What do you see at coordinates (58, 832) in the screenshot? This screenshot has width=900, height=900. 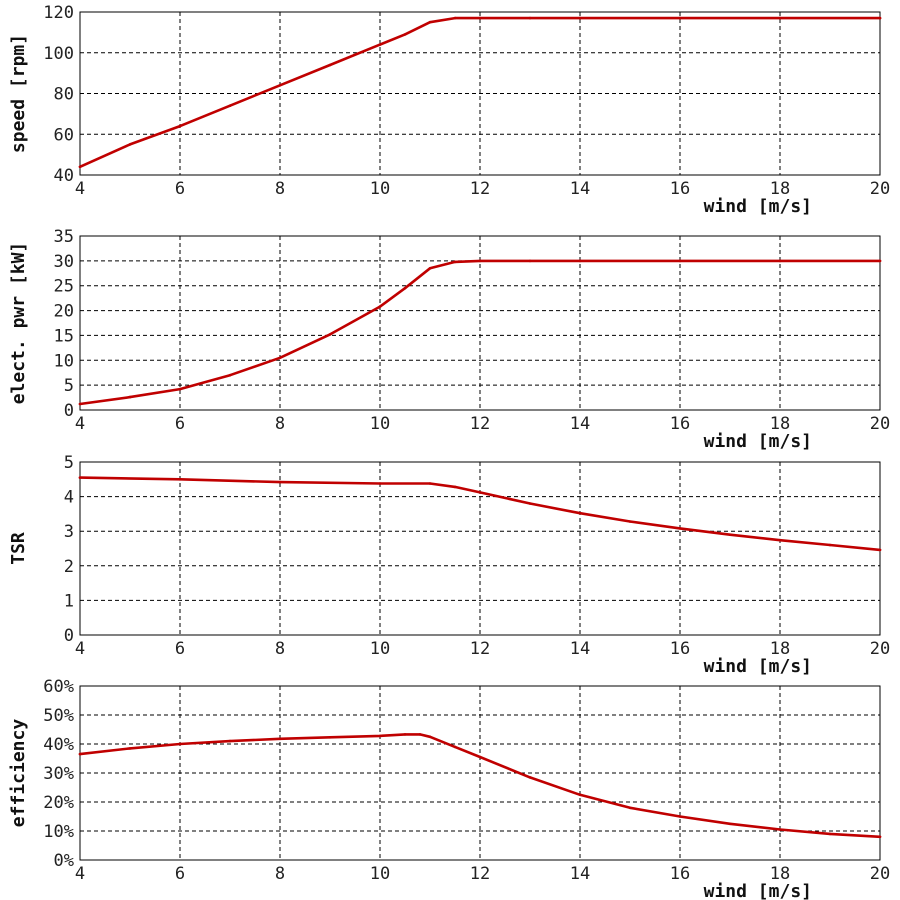 I see `y-tick-label: 10%` at bounding box center [58, 832].